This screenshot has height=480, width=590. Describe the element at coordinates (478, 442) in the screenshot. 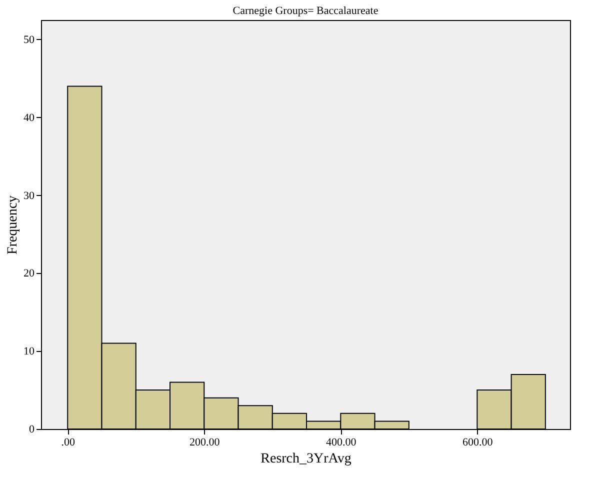

I see `x-tick-label: 600.00` at that location.